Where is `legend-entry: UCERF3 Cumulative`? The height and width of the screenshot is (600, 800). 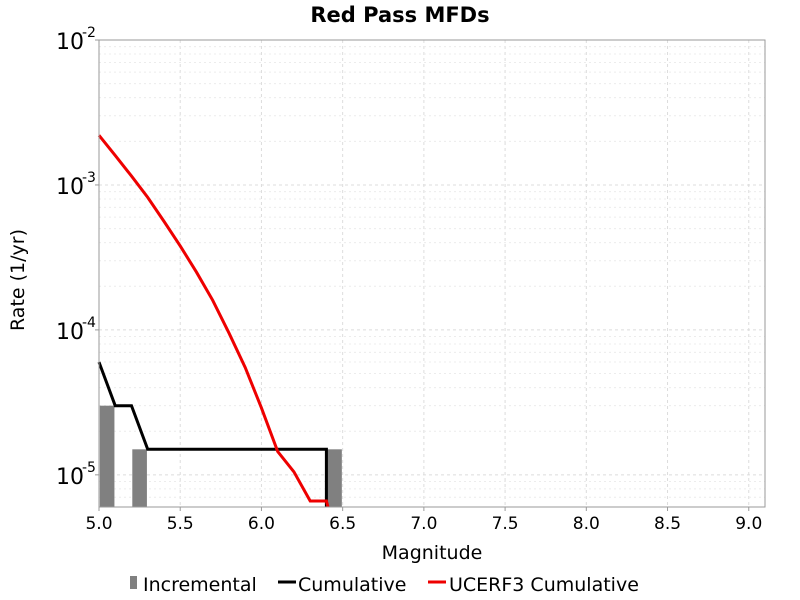 legend-entry: UCERF3 Cumulative is located at coordinates (544, 585).